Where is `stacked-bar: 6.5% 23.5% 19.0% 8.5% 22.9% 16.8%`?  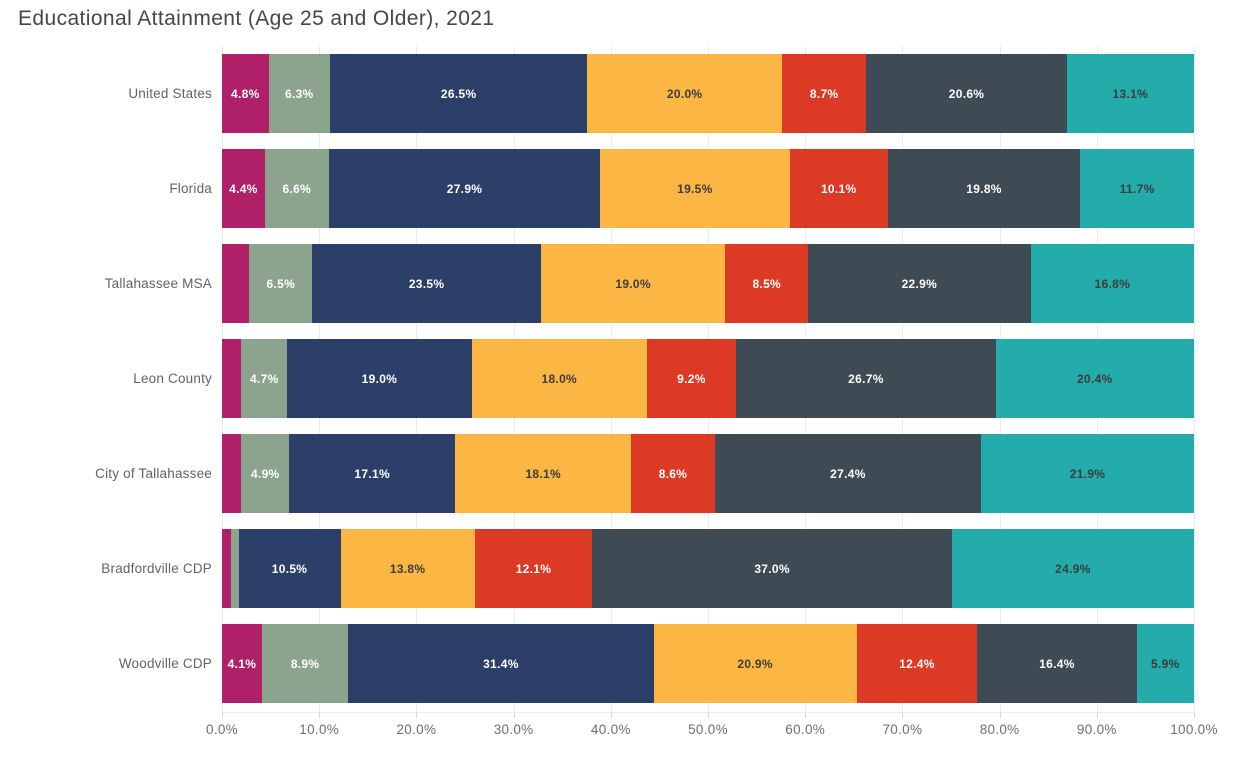
stacked-bar: 6.5% 23.5% 19.0% 8.5% 22.9% 16.8% is located at coordinates (708, 283).